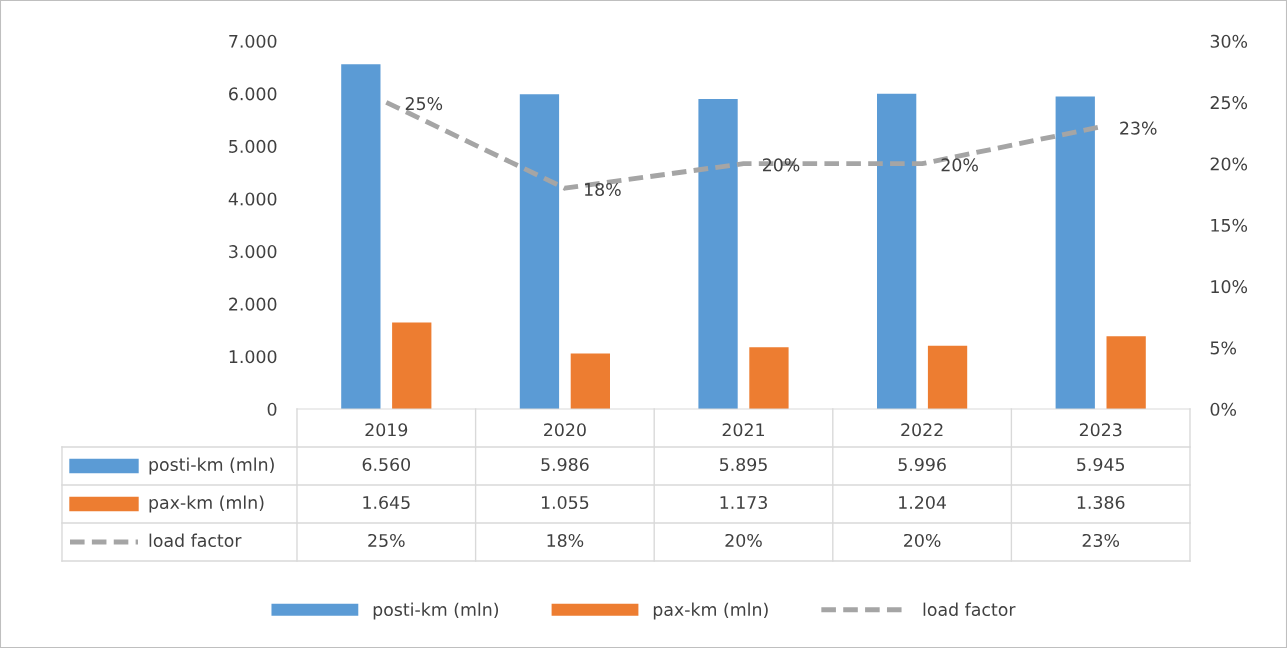 Image resolution: width=1287 pixels, height=648 pixels. What do you see at coordinates (1138, 128) in the screenshot?
I see `text: 23%` at bounding box center [1138, 128].